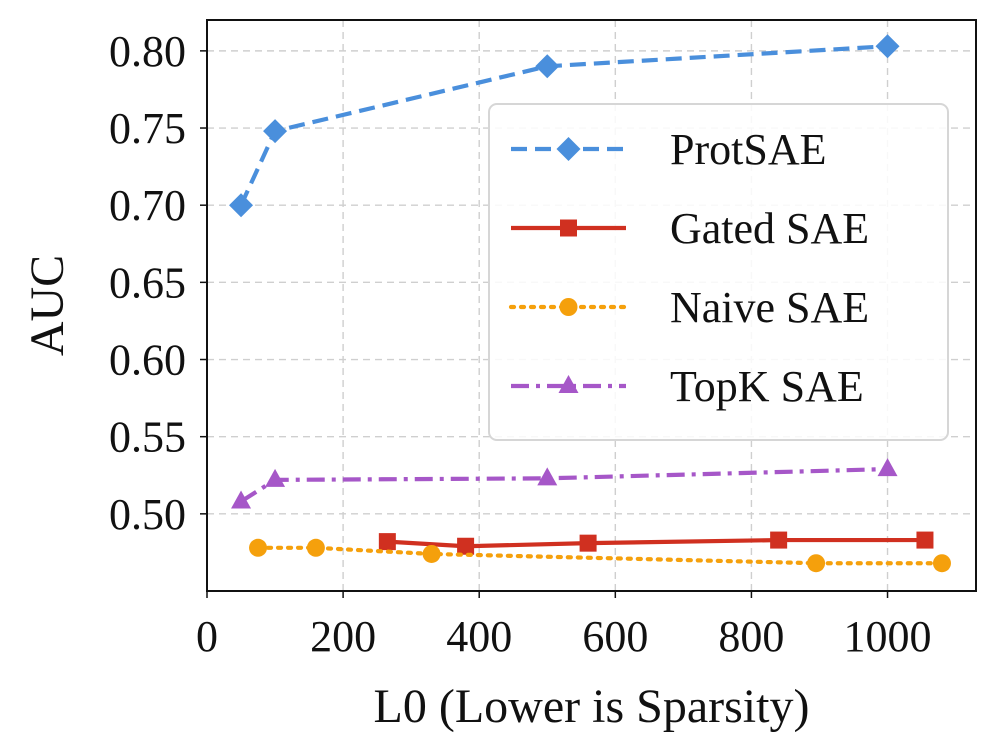 The height and width of the screenshot is (752, 997). Describe the element at coordinates (592, 706) in the screenshot. I see `x-axis-title: L0 (Lower is Sparsity)` at that location.